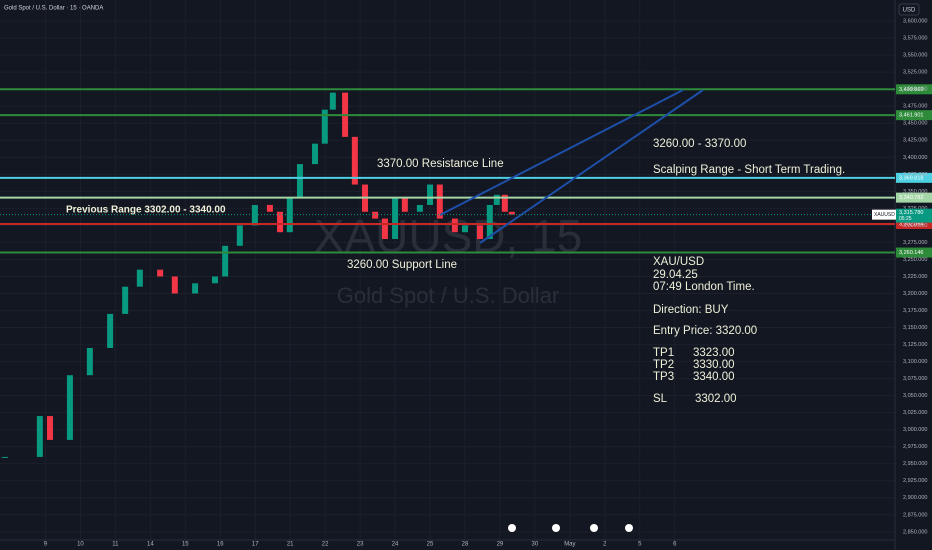 This screenshot has height=550, width=932. I want to click on y-tick-label: 3,500.000, so click(915, 90).